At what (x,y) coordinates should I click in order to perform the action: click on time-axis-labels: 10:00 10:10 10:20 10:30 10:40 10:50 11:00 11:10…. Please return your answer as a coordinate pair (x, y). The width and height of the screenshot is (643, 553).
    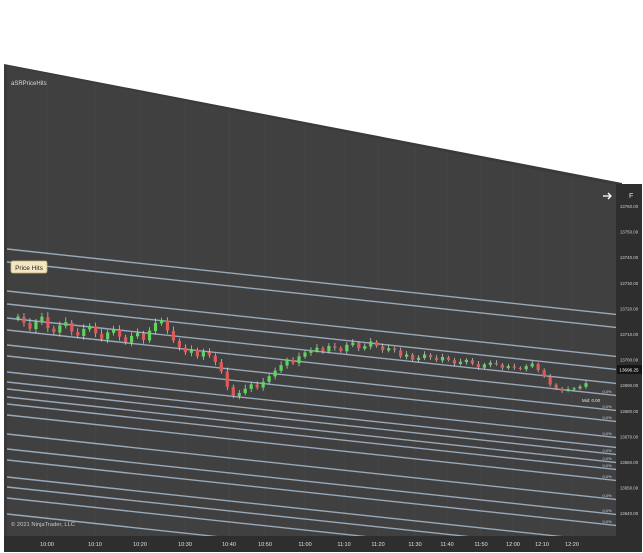
    Looking at the image, I should click on (309, 545).